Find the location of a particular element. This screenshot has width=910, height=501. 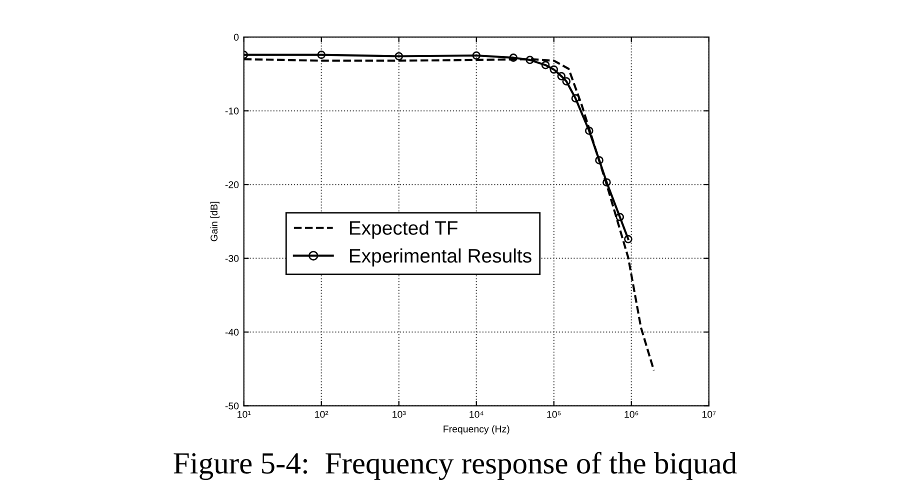

y-tick-label: -20 is located at coordinates (232, 184).